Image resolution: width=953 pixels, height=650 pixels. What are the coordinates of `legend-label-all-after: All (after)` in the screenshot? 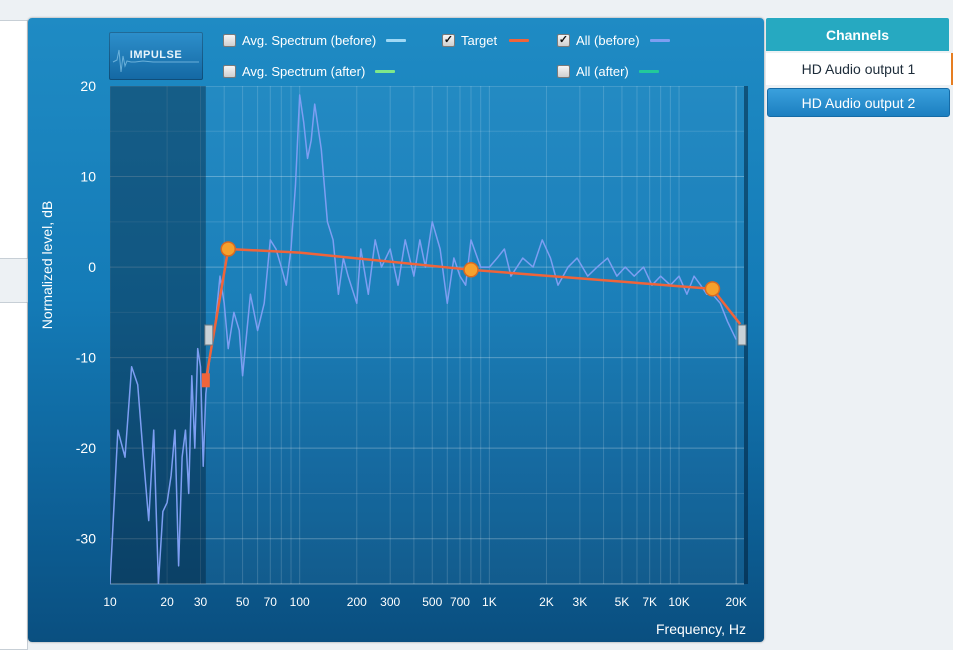 It's located at (602, 71).